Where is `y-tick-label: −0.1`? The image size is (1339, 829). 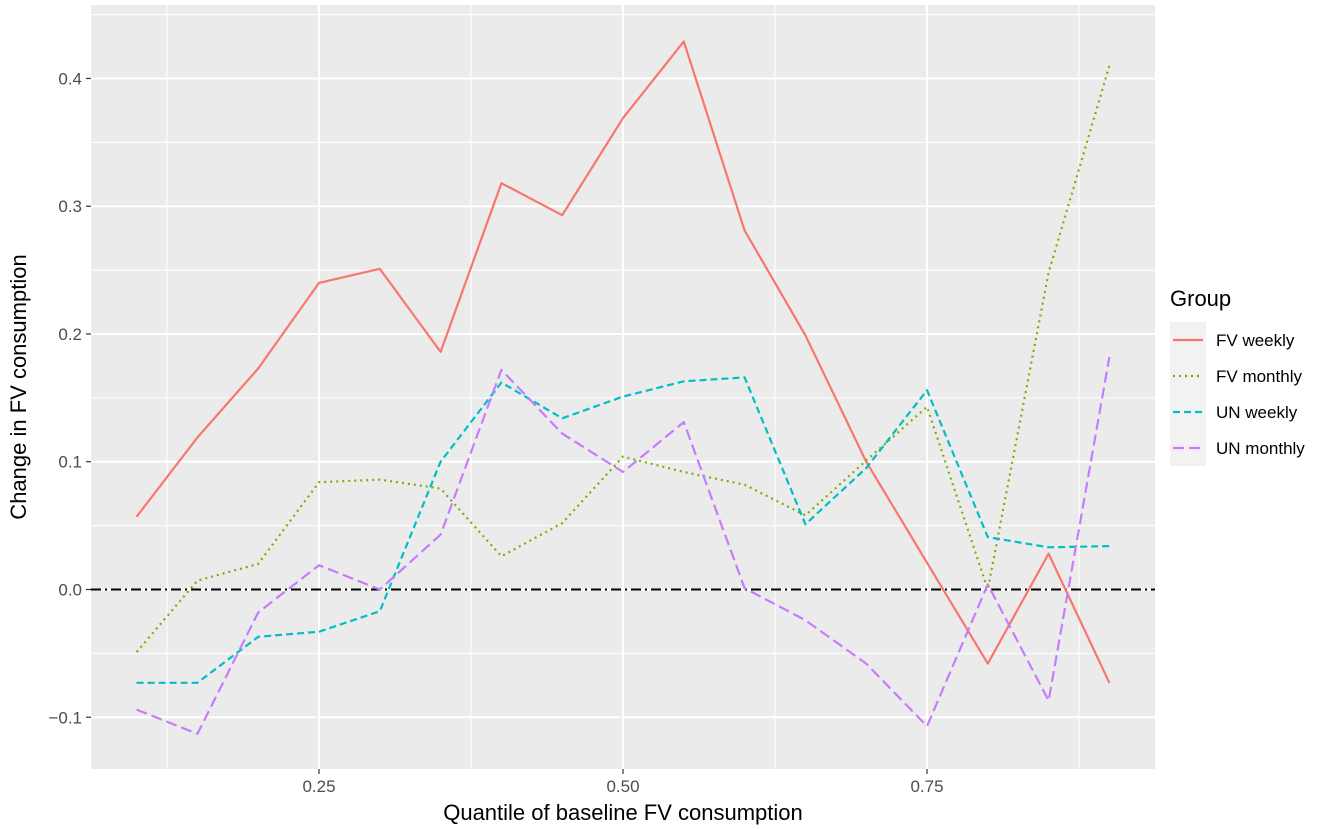
y-tick-label: −0.1 is located at coordinates (65, 717).